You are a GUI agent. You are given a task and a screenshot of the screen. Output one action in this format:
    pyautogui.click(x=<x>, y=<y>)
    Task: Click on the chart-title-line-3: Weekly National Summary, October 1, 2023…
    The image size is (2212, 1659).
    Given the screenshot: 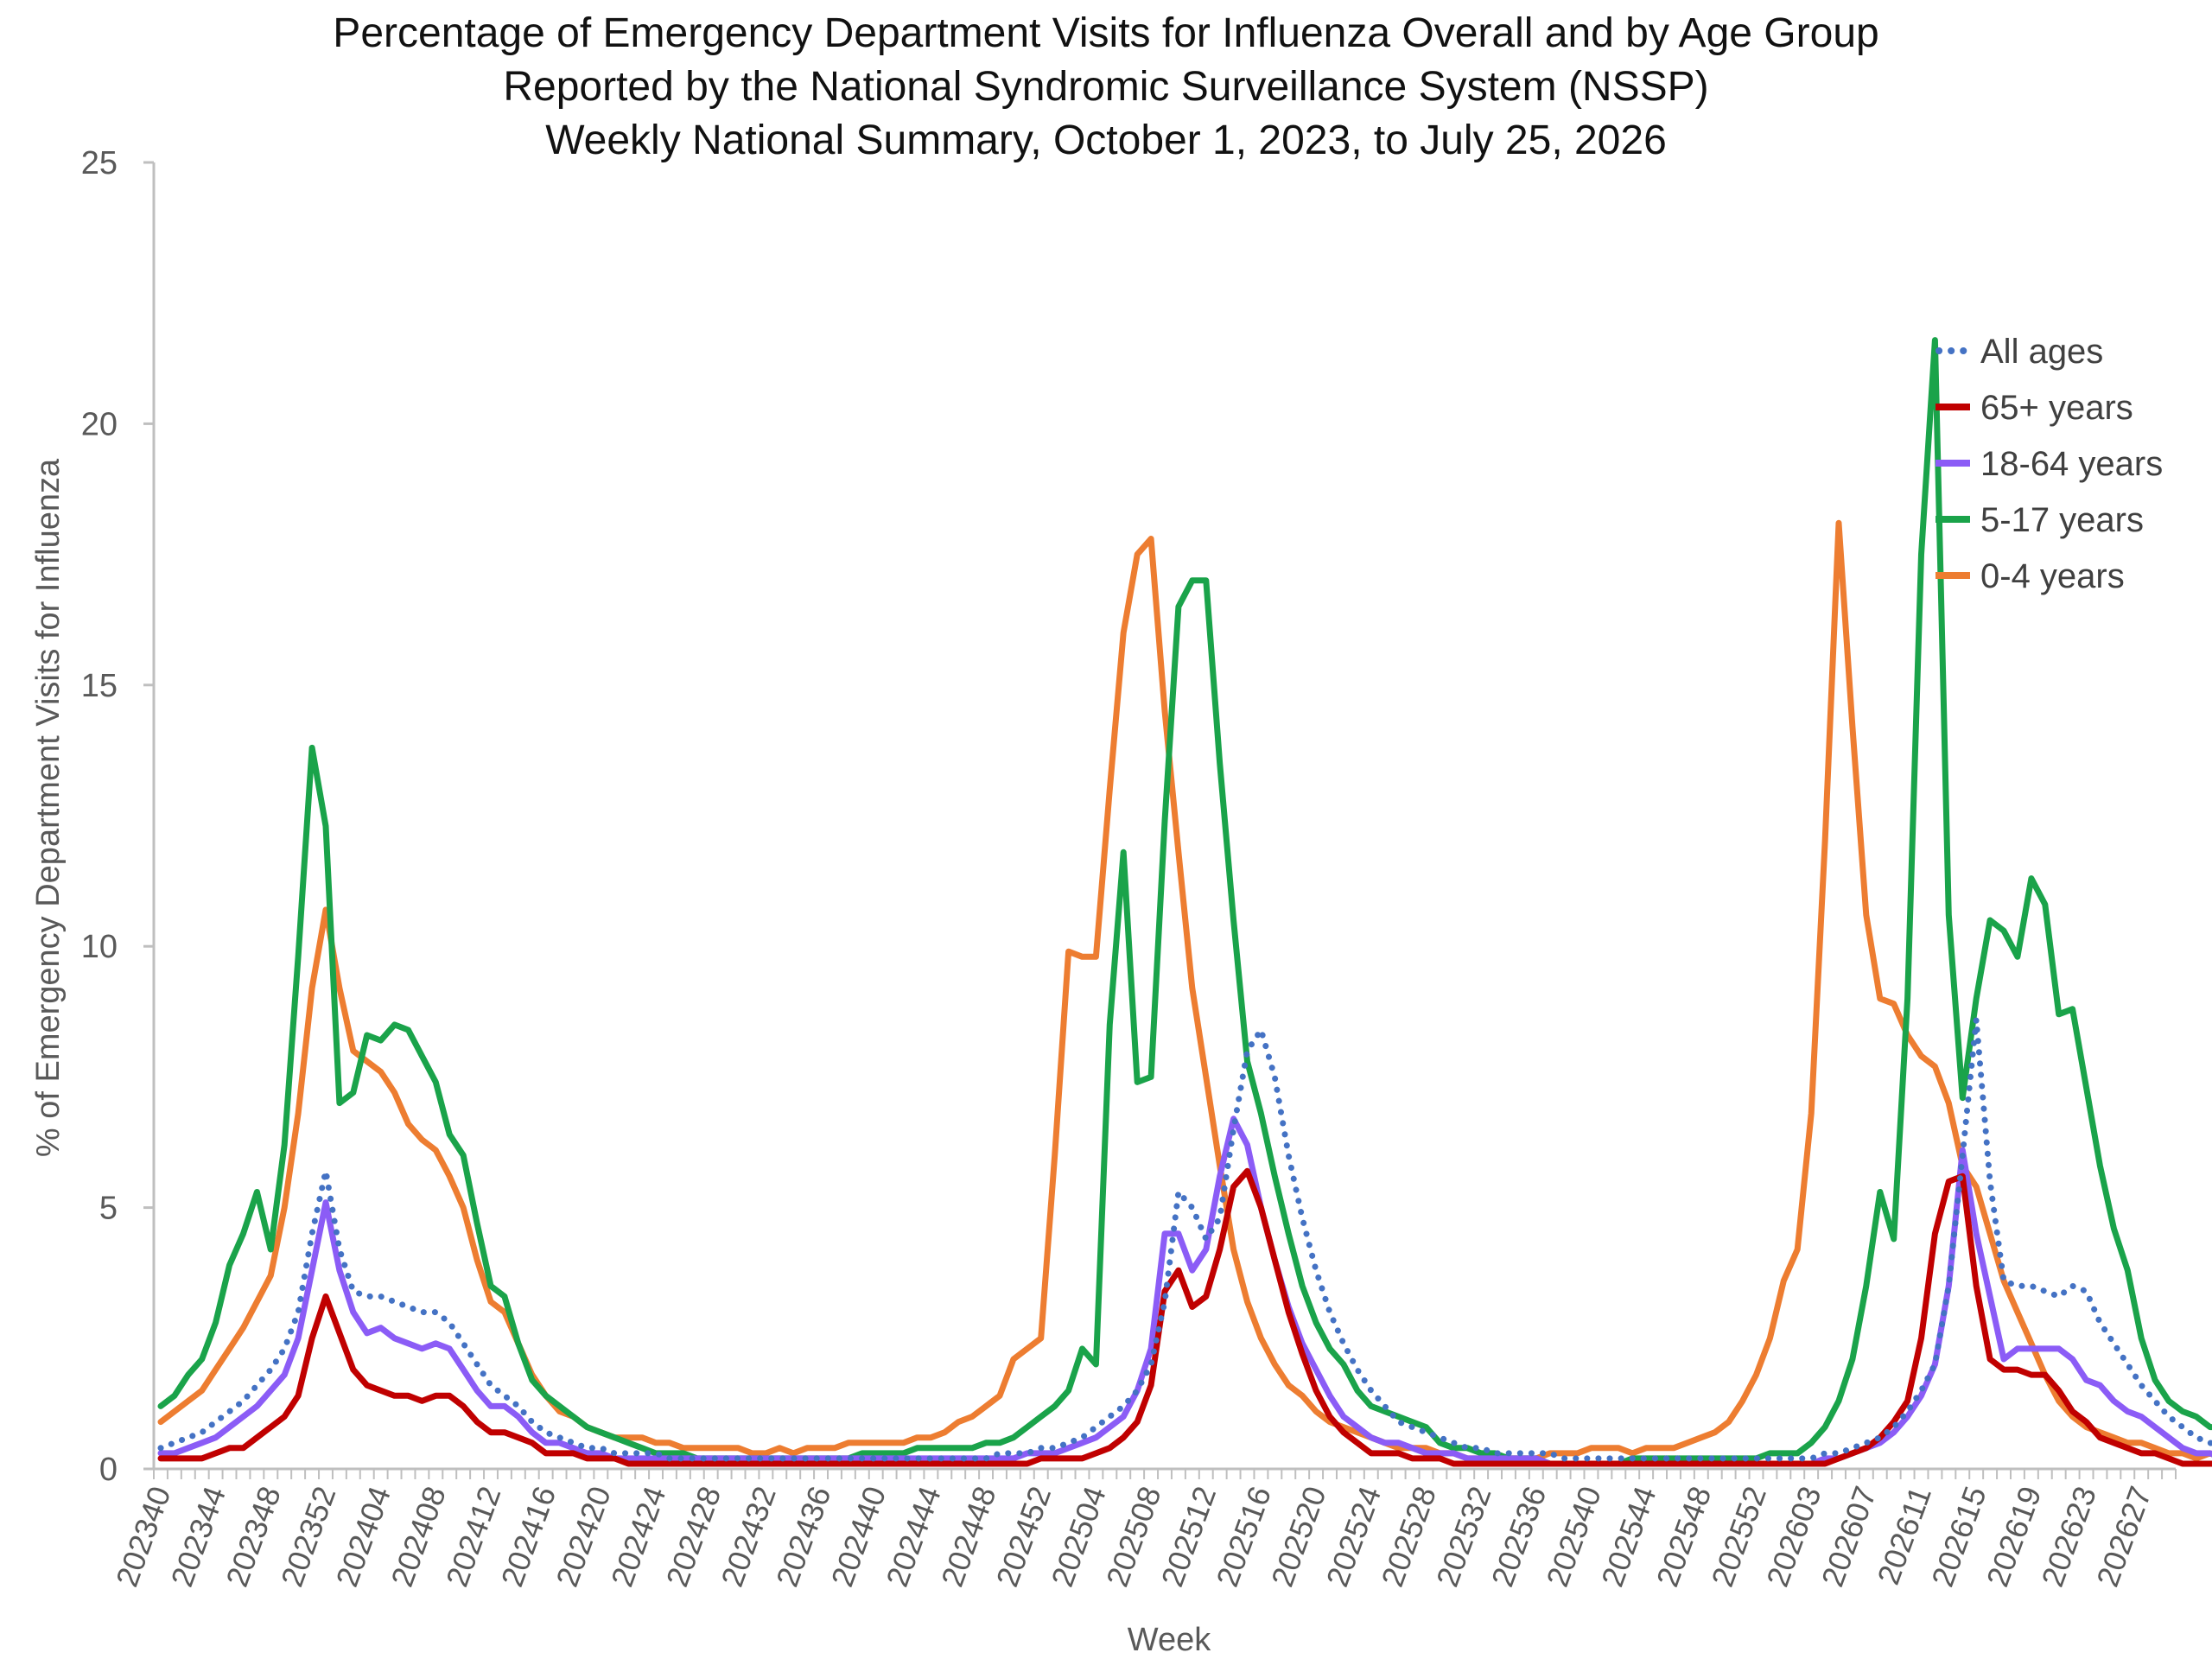 What is the action you would take?
    pyautogui.click(x=1106, y=140)
    